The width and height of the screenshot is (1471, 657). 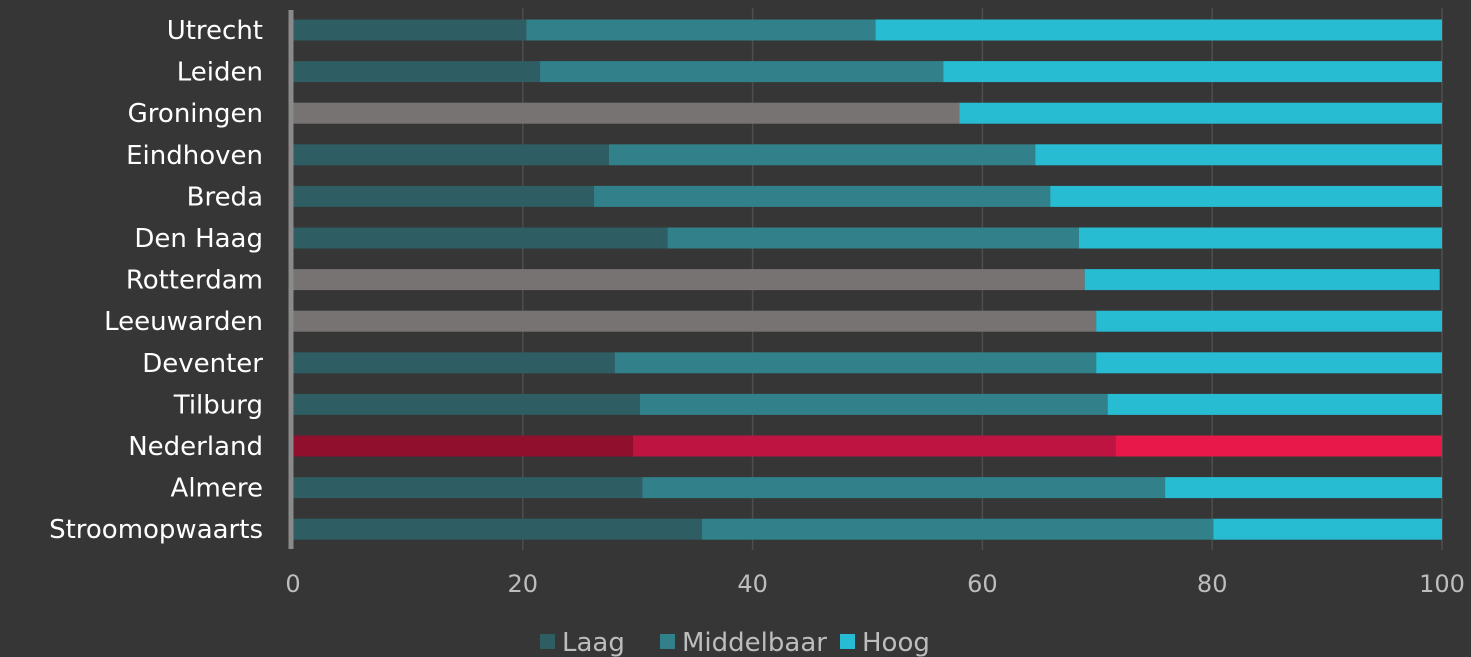 What do you see at coordinates (292, 584) in the screenshot?
I see `x-tick-label: 0` at bounding box center [292, 584].